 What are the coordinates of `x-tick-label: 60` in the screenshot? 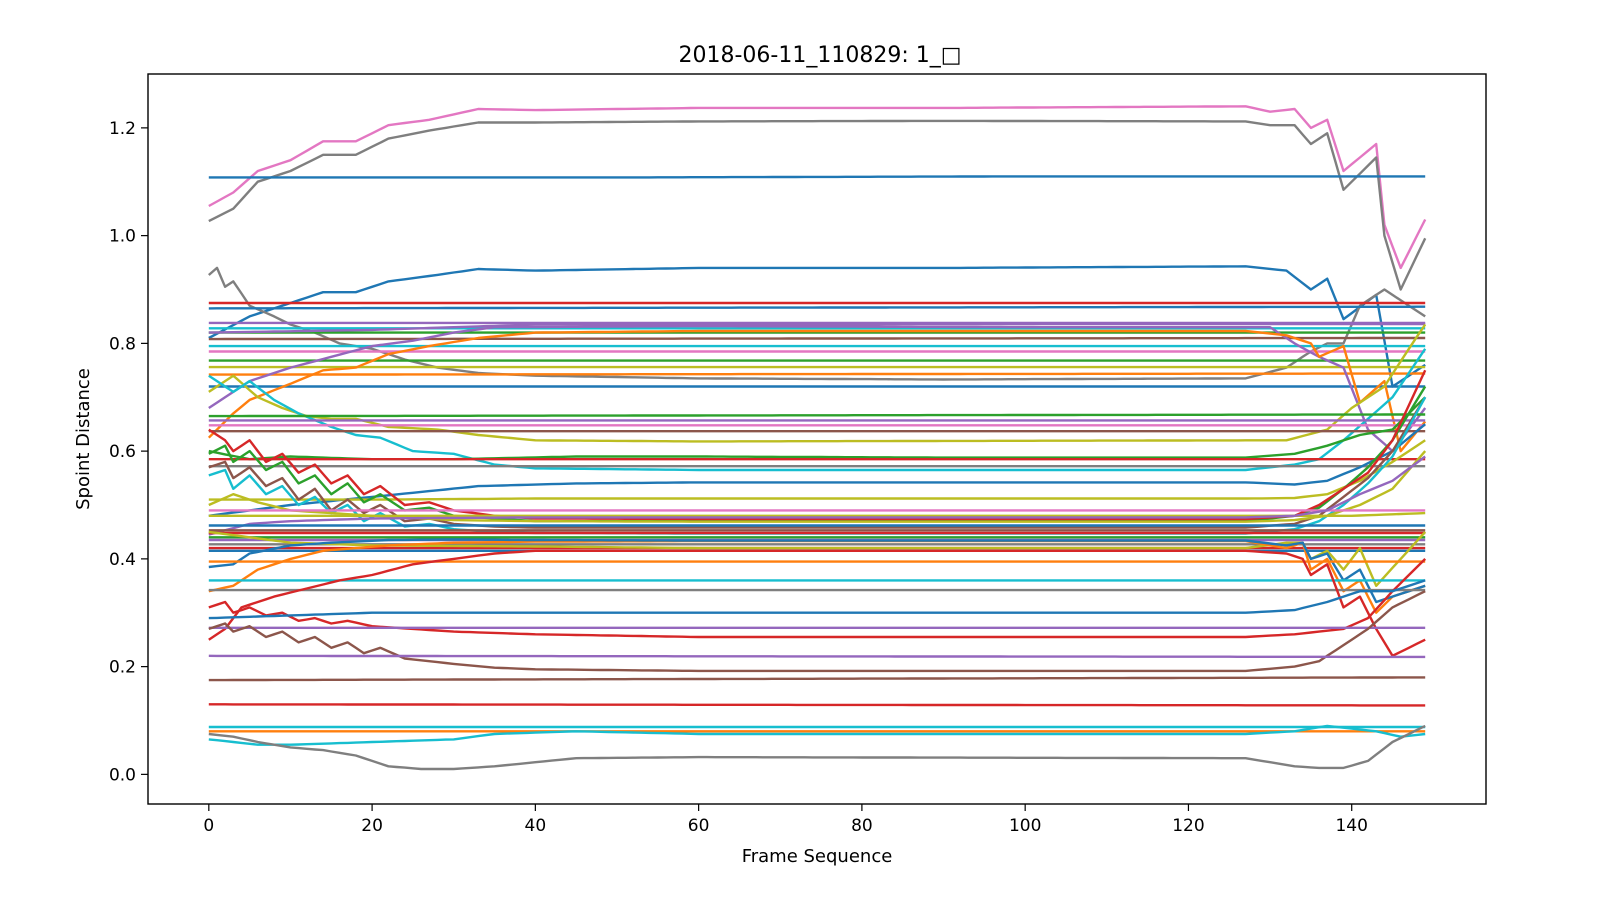 It's located at (699, 826).